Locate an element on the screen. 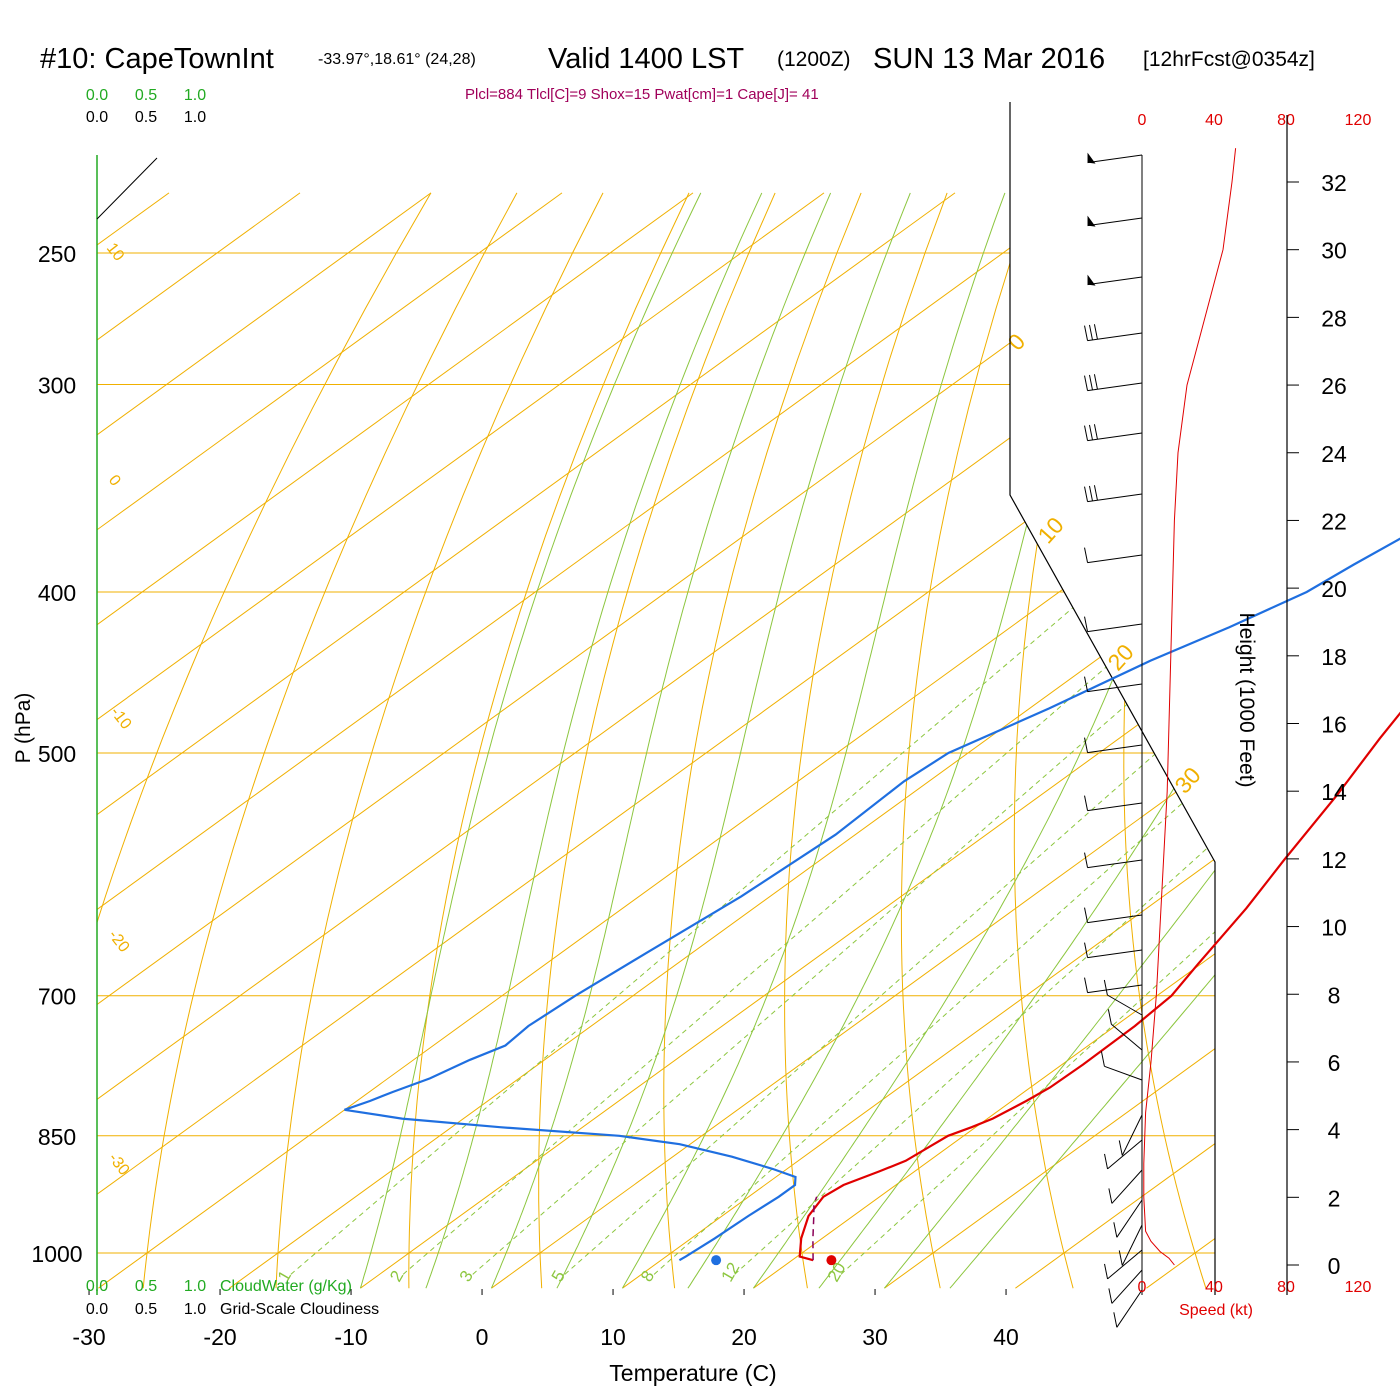 This screenshot has width=1400, height=1400. height-tick-label: 24 is located at coordinates (1334, 454).